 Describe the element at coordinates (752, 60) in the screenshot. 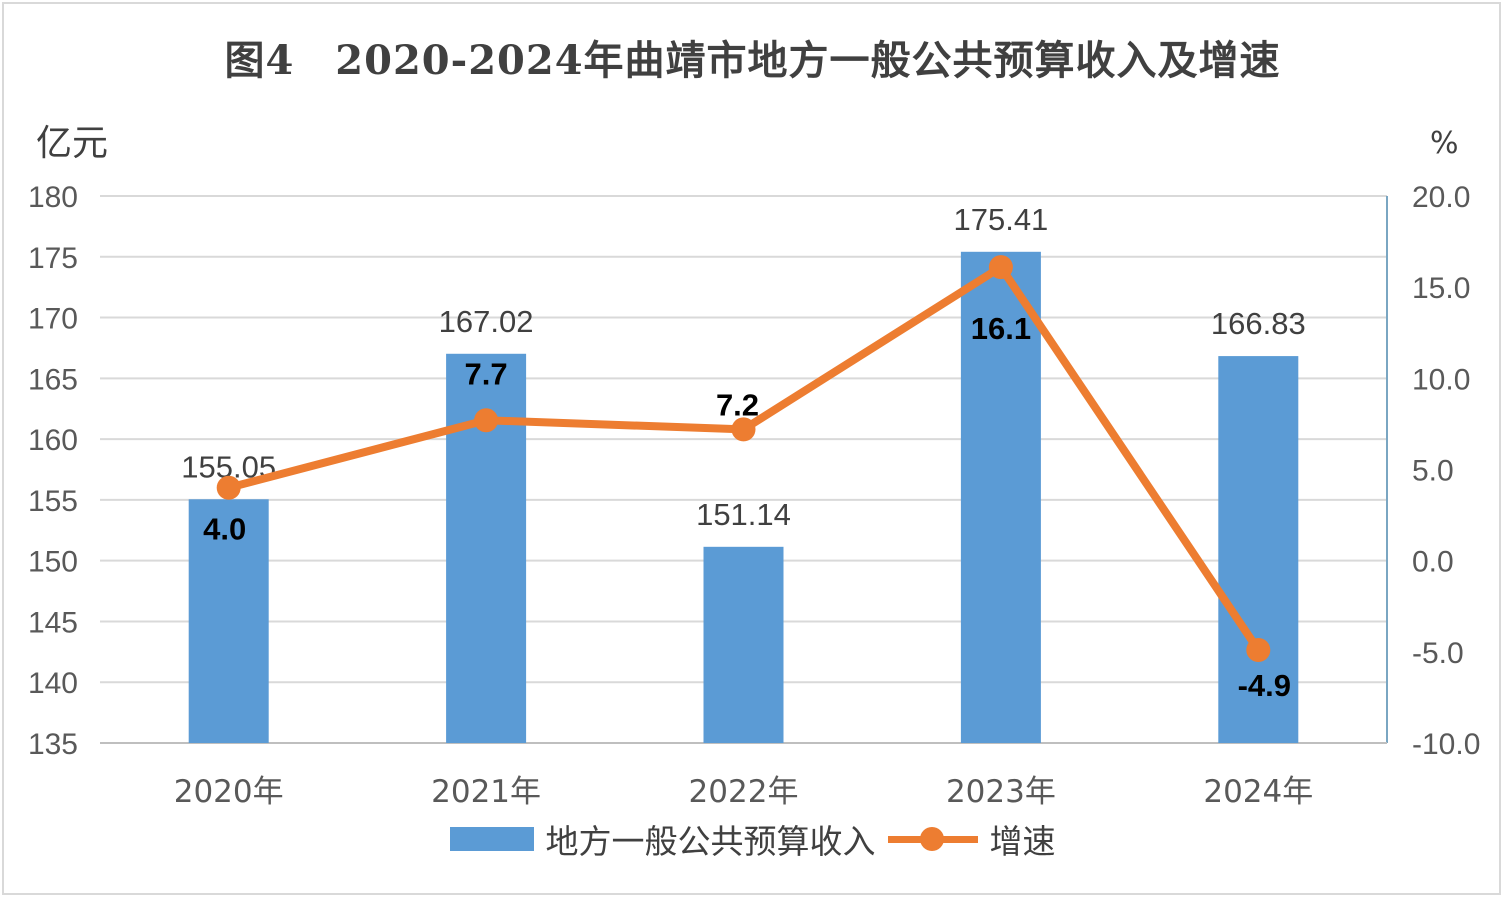

I see `chart-title: 图4 2020-2024年曲靖市地方一般公共预算收入及增速` at that location.